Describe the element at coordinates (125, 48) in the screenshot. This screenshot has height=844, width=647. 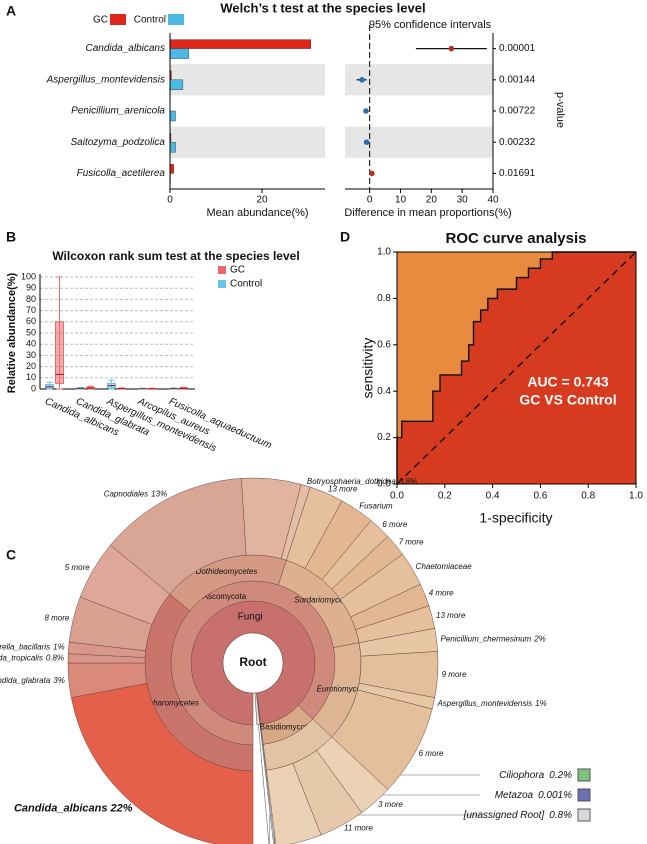
I see `category-label: Candida_albicans` at that location.